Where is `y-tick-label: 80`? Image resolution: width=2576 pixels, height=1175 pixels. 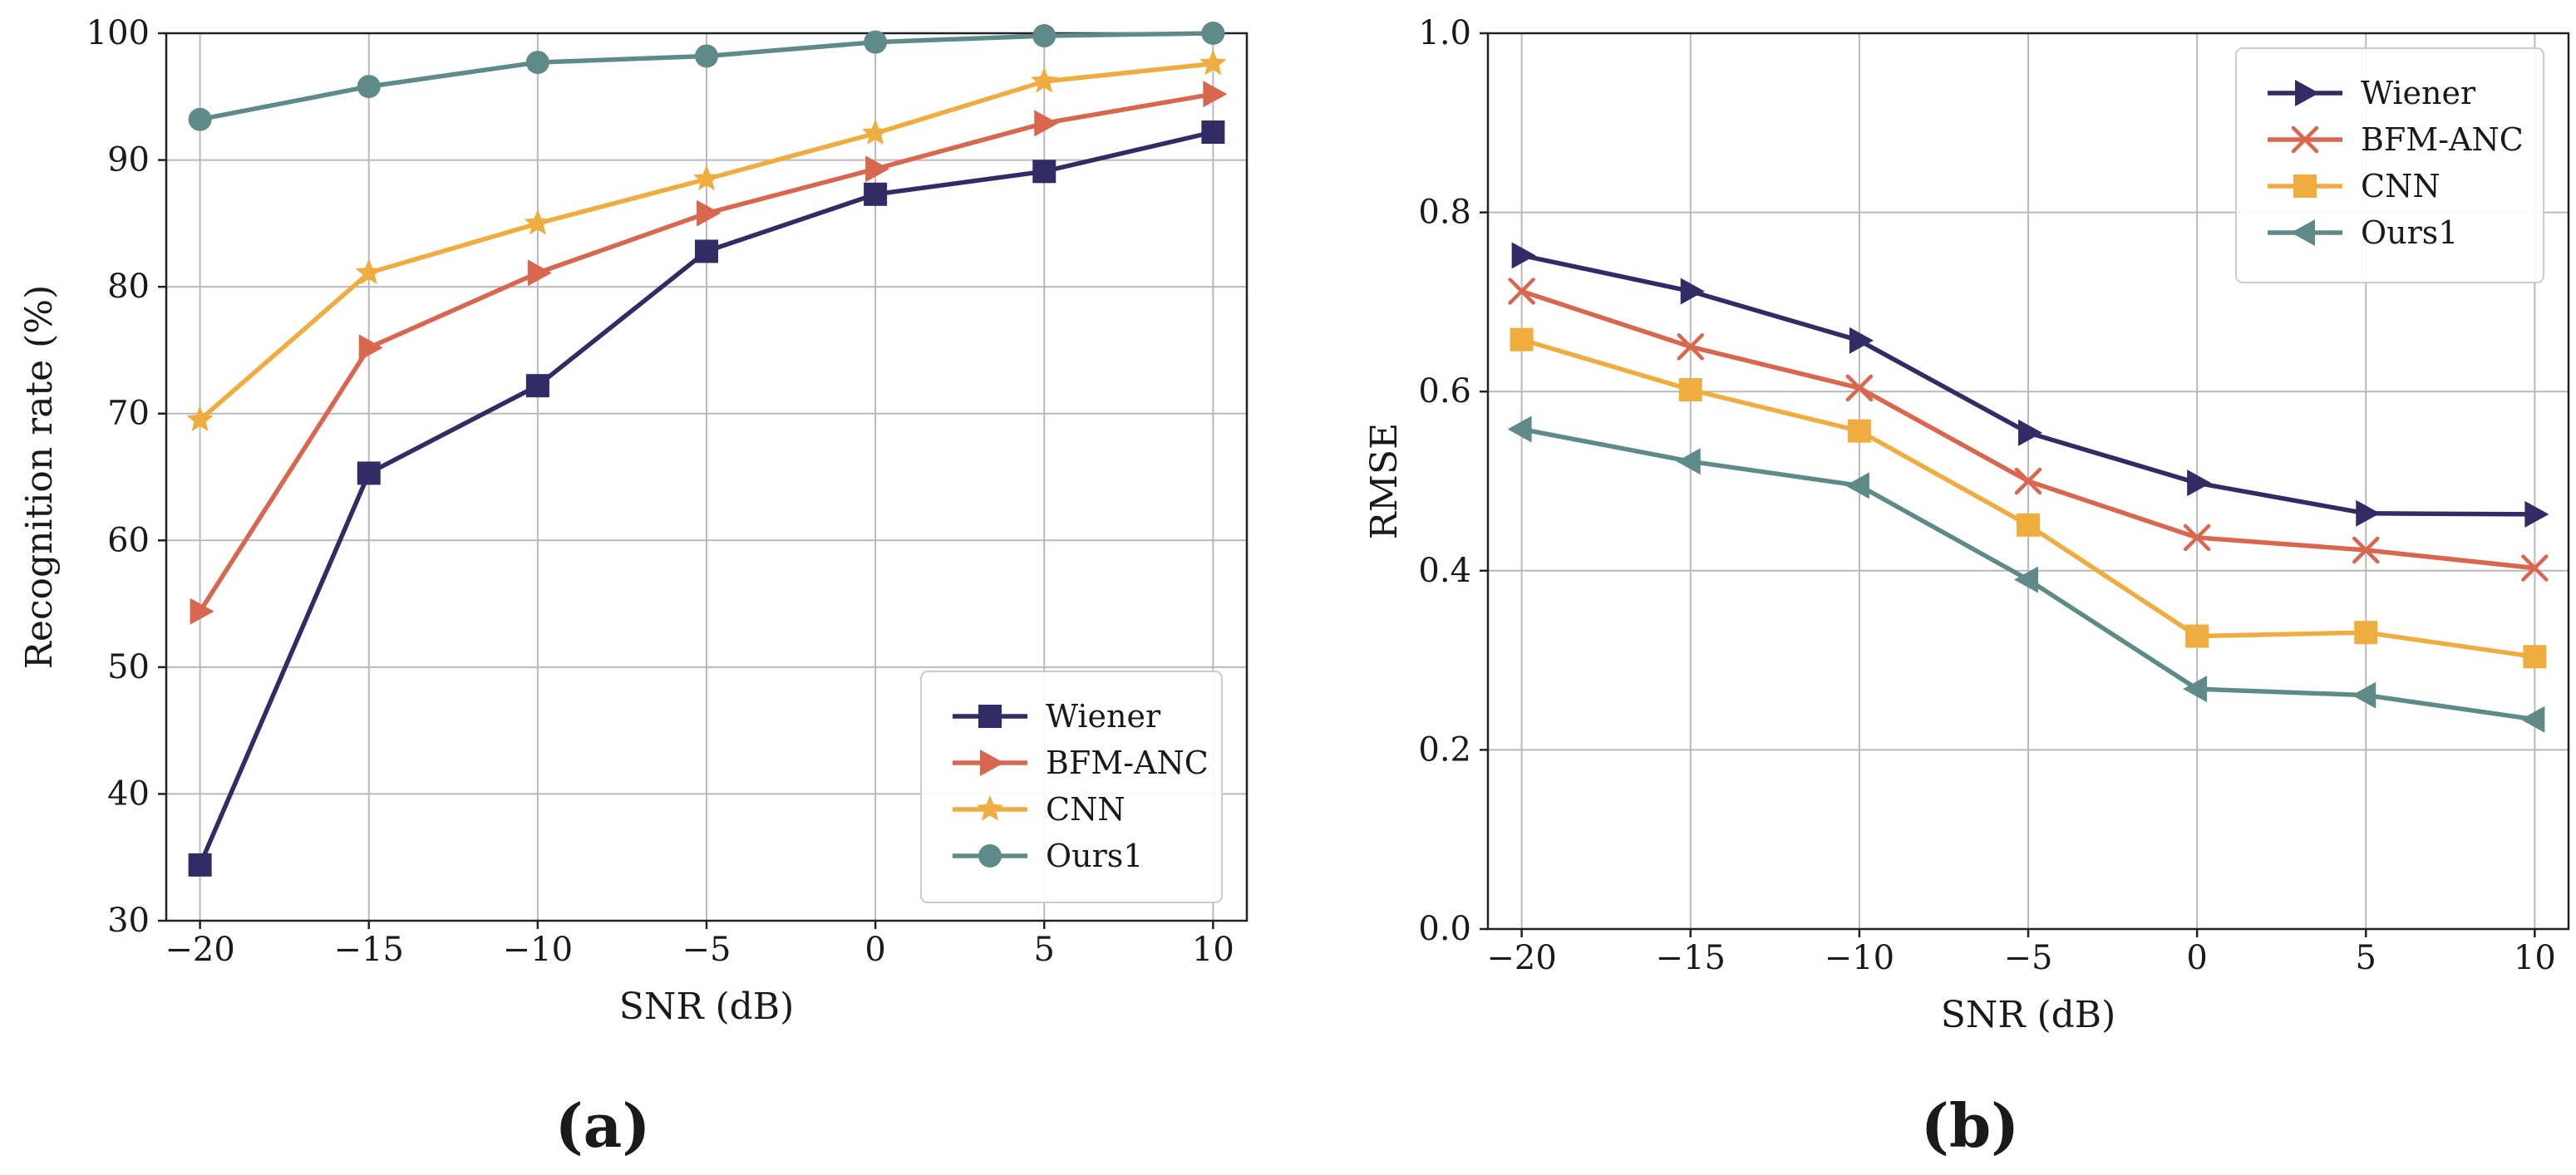 y-tick-label: 80 is located at coordinates (128, 287).